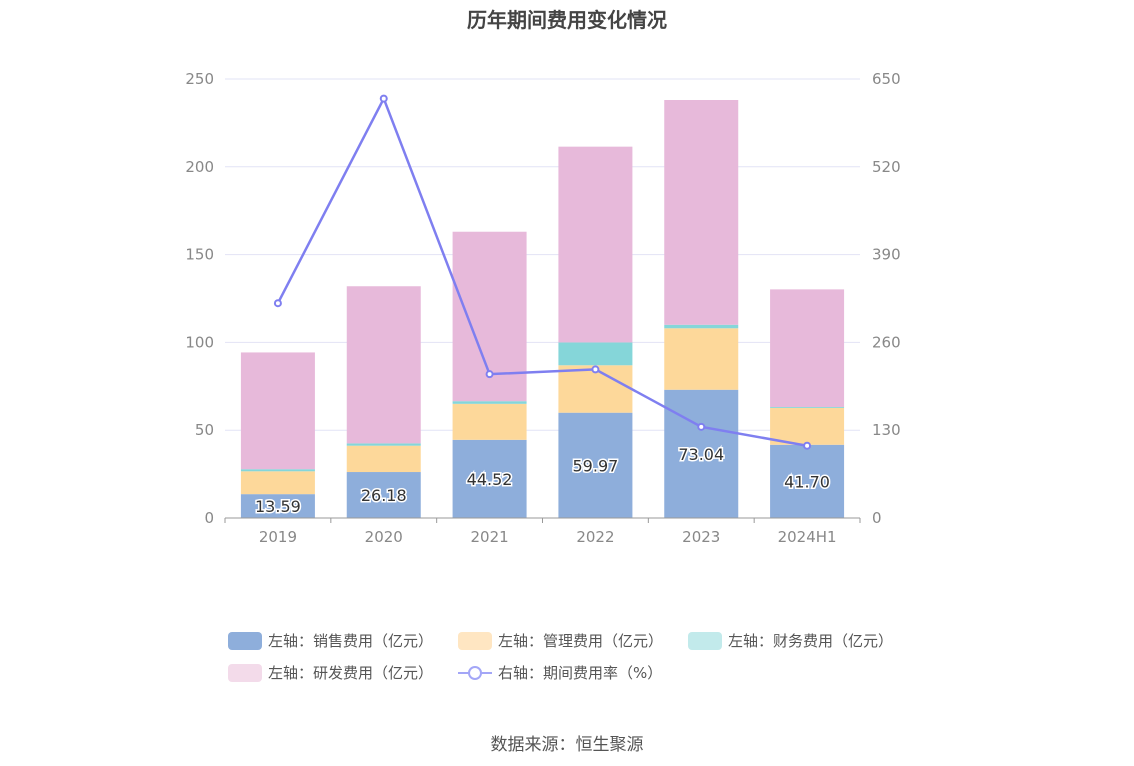 This screenshot has height=766, width=1134. I want to click on legend-item-finance: 左轴：财务费用（亿元）, so click(790, 640).